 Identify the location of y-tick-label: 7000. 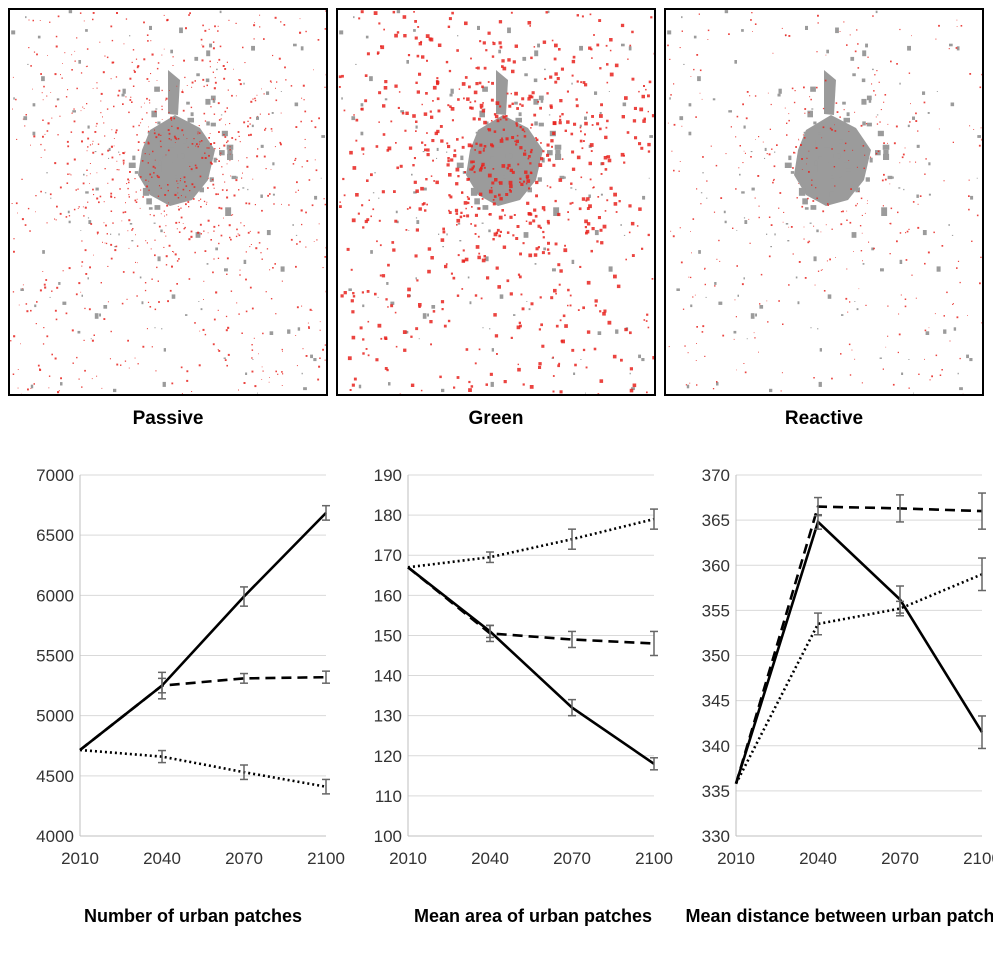
(55, 475).